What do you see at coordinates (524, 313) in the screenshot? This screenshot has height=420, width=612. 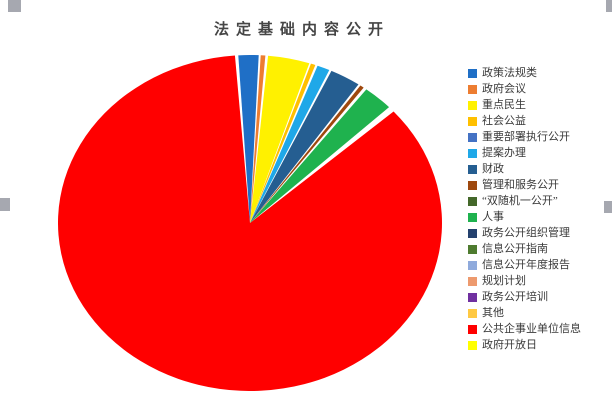 I see `legend-item: 其他` at bounding box center [524, 313].